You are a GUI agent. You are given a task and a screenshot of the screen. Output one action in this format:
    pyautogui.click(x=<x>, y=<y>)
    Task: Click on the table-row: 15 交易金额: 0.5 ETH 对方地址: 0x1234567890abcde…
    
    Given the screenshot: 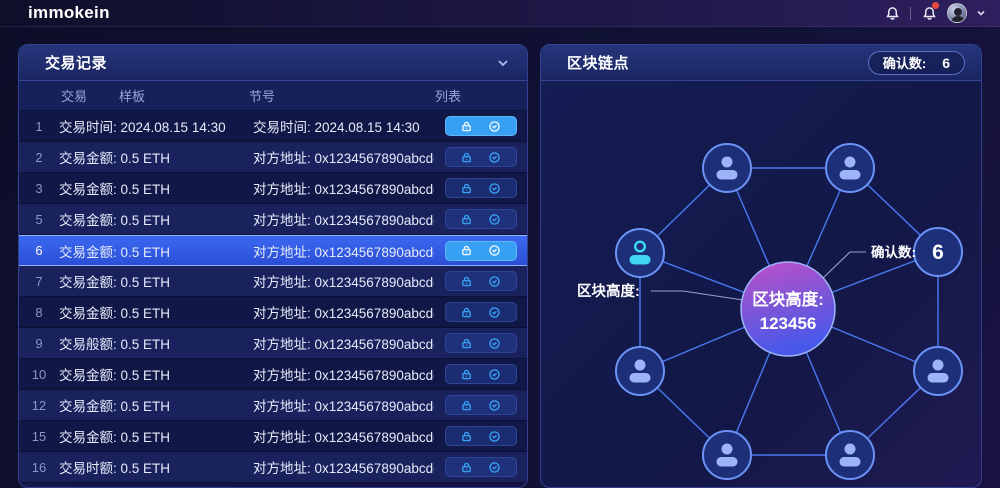 What is the action you would take?
    pyautogui.click(x=273, y=436)
    